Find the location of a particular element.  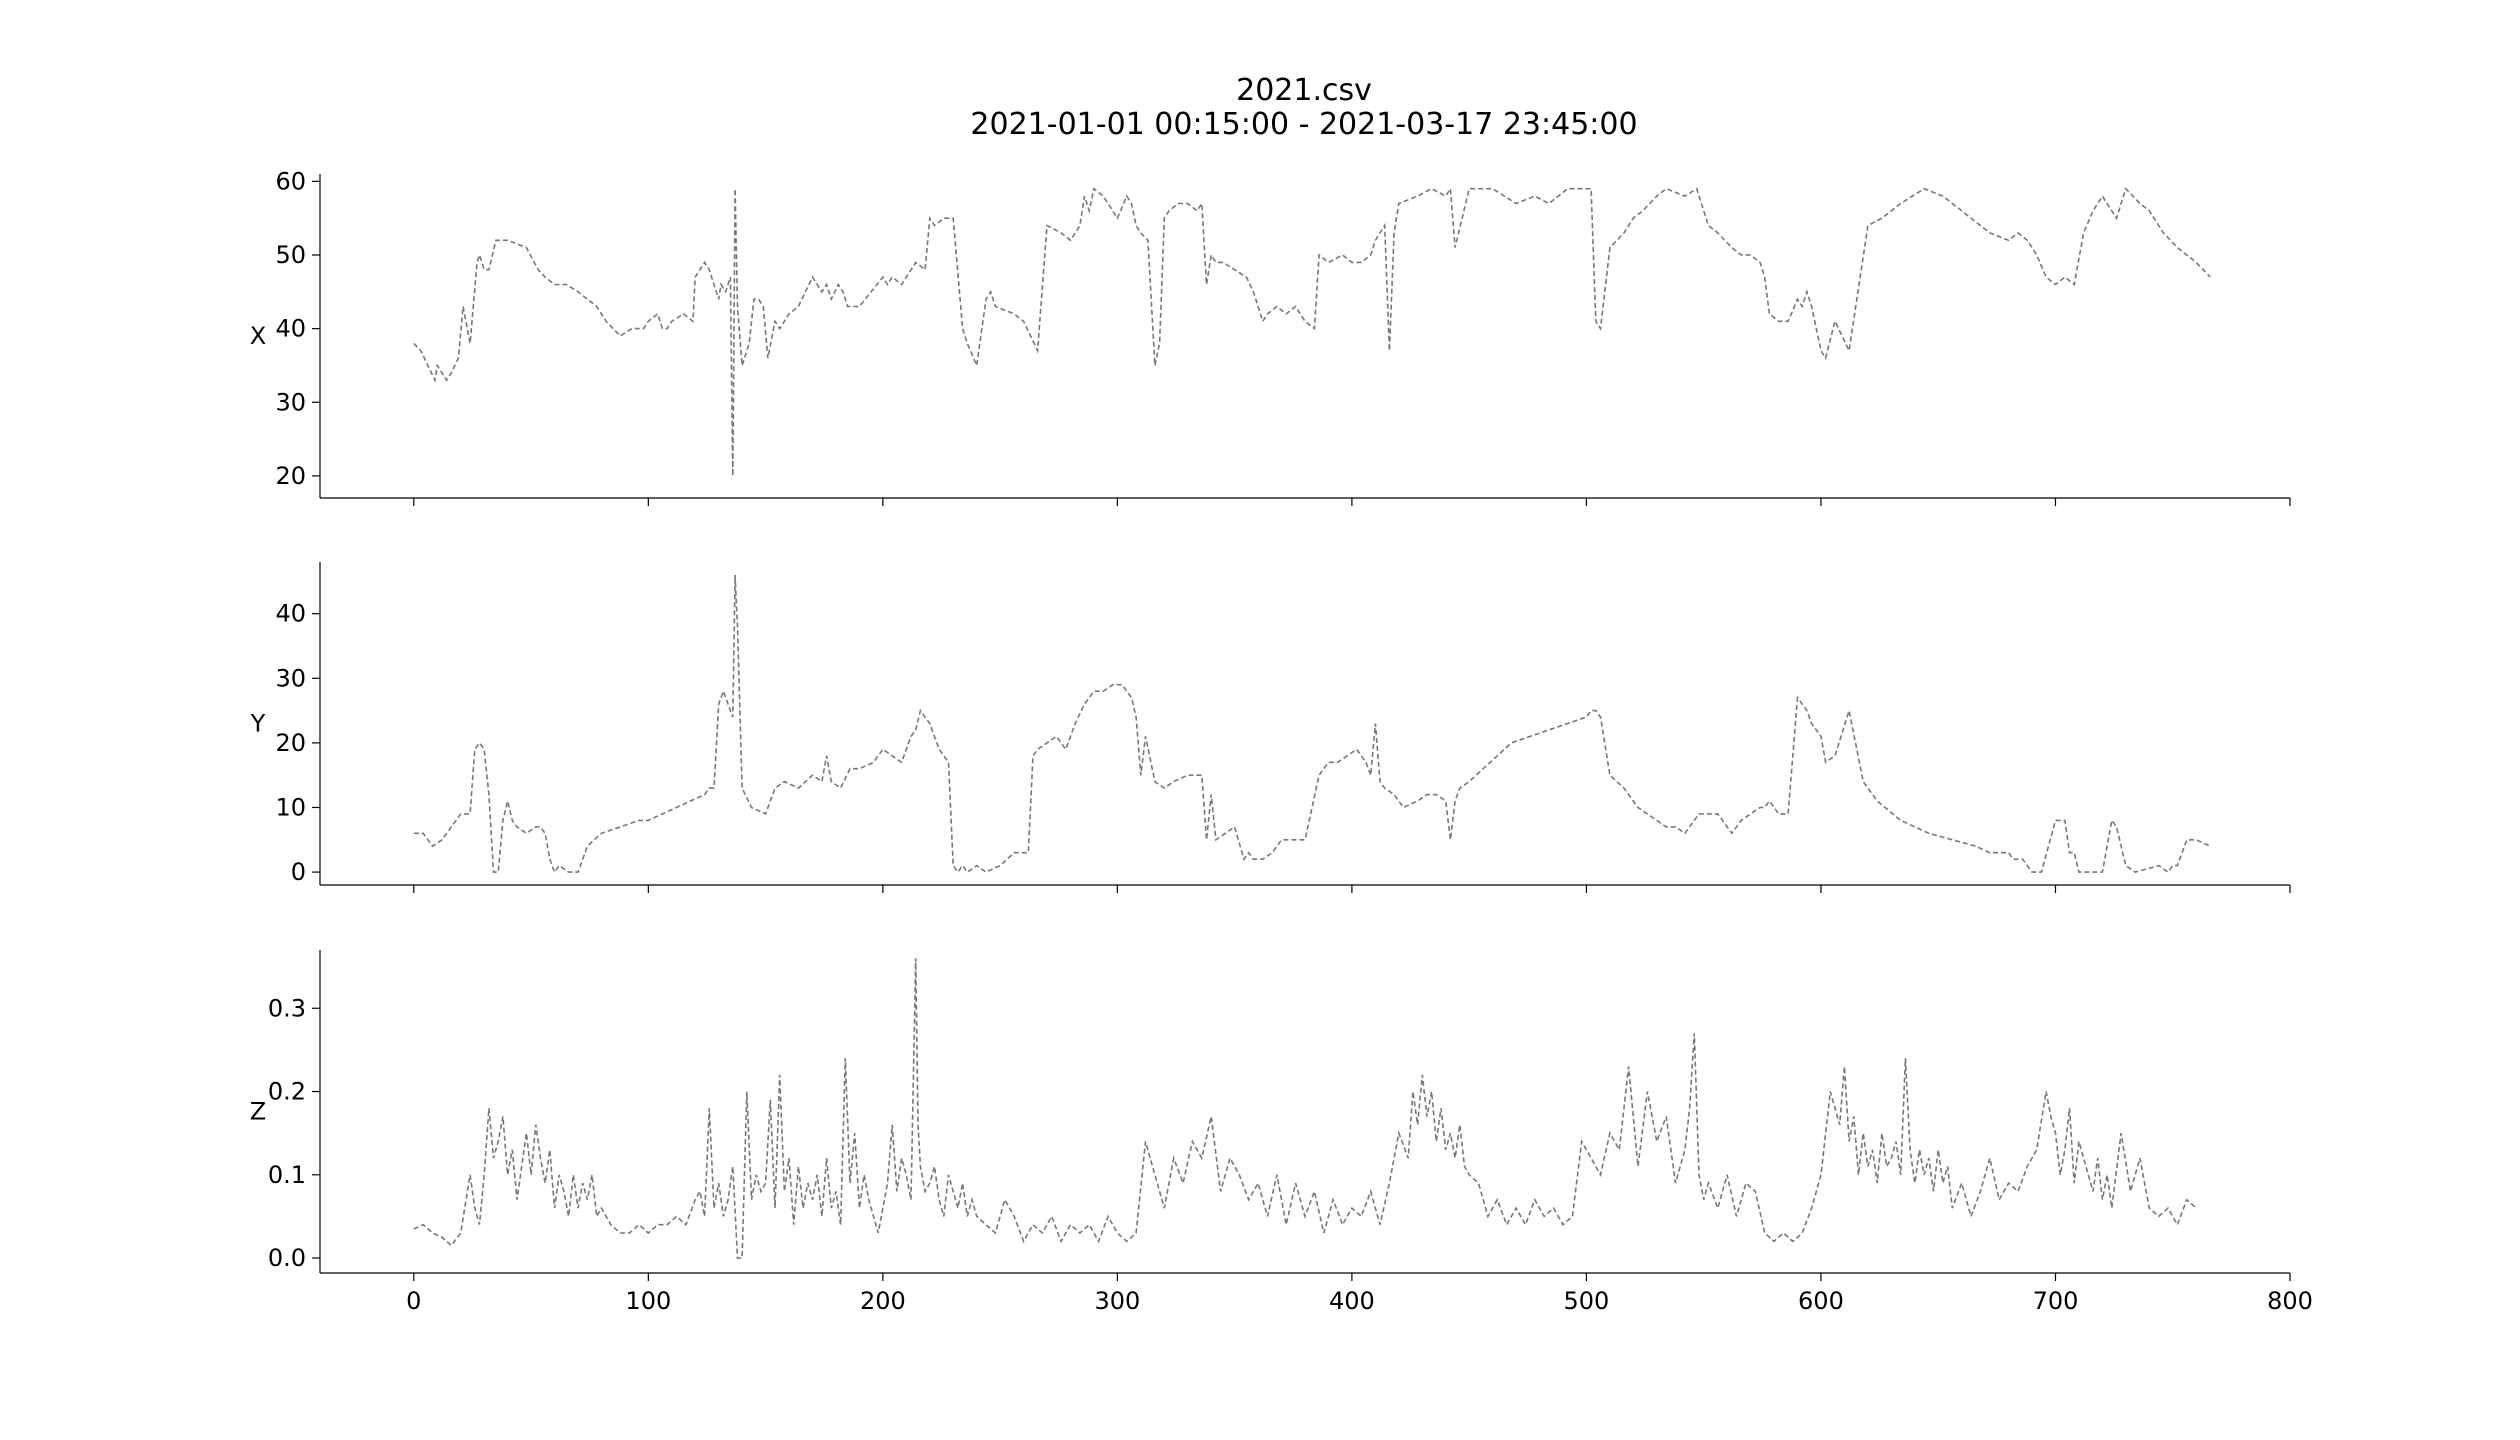

y-tick-label: 0 is located at coordinates (298, 872).